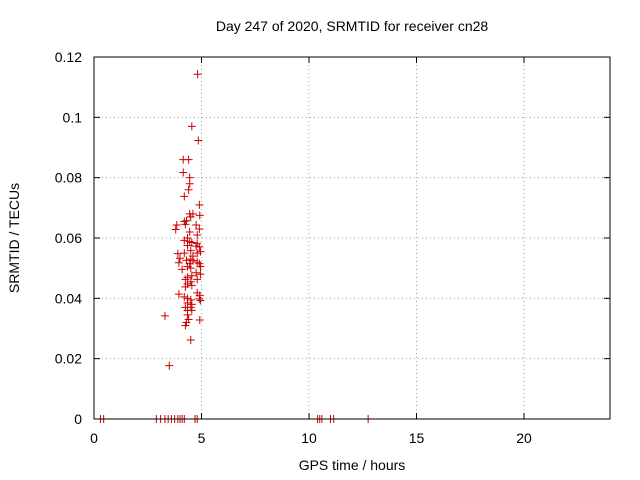 This screenshot has width=640, height=480. I want to click on y-tick-label: 0.04, so click(68, 298).